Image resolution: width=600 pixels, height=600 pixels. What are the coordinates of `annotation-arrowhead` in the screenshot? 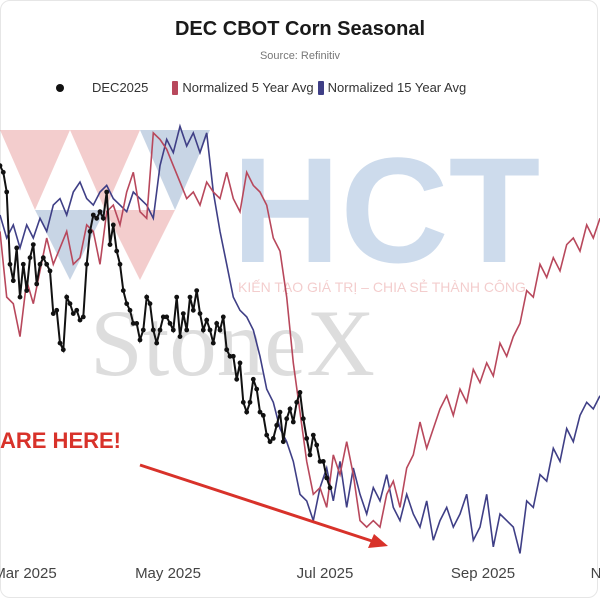 It's located at (378, 541).